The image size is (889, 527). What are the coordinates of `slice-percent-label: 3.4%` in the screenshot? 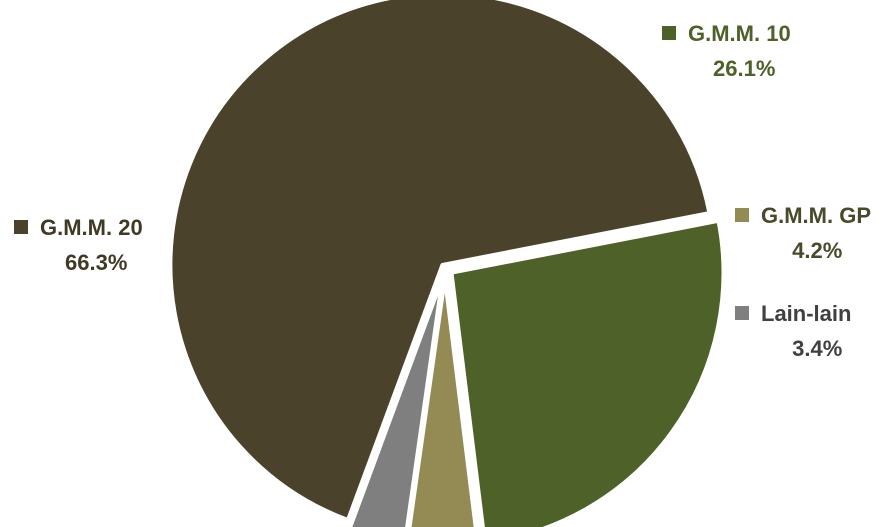 It's located at (817, 348).